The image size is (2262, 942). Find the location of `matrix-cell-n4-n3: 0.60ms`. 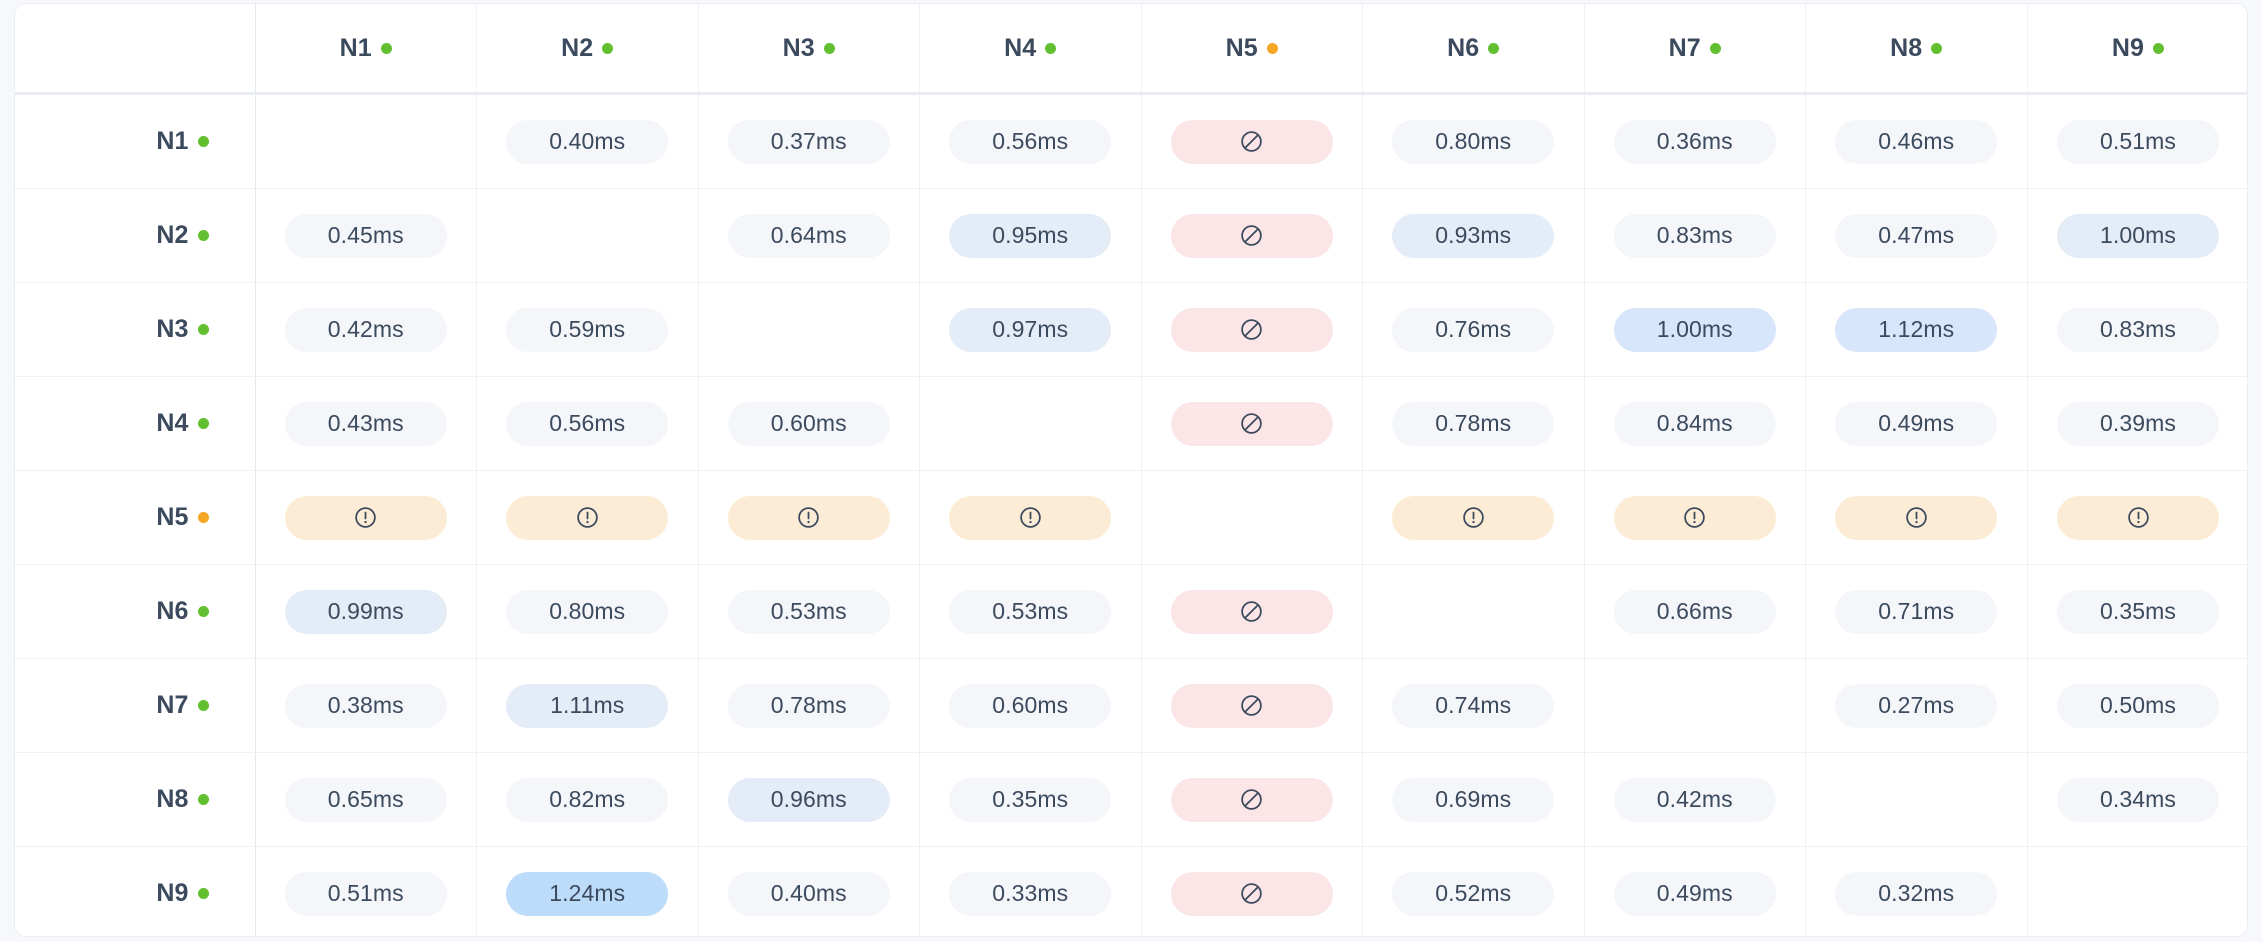

matrix-cell-n4-n3: 0.60ms is located at coordinates (809, 423).